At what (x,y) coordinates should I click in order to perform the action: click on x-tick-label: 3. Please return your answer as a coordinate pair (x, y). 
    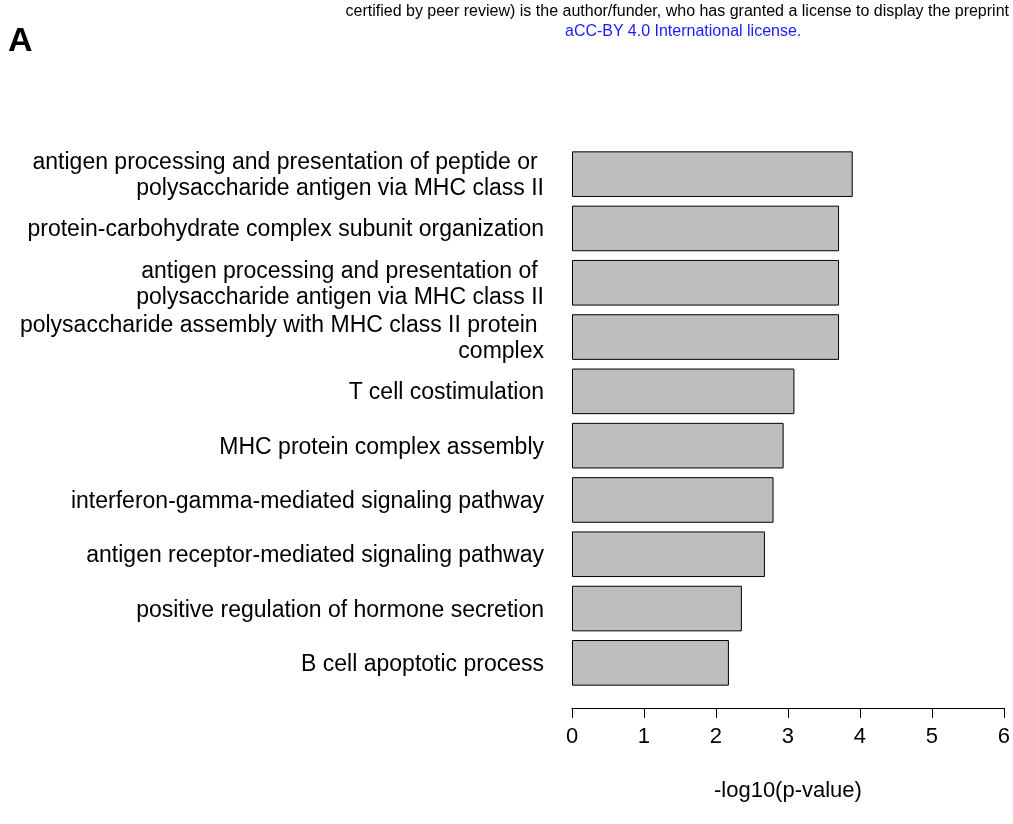
    Looking at the image, I should click on (788, 735).